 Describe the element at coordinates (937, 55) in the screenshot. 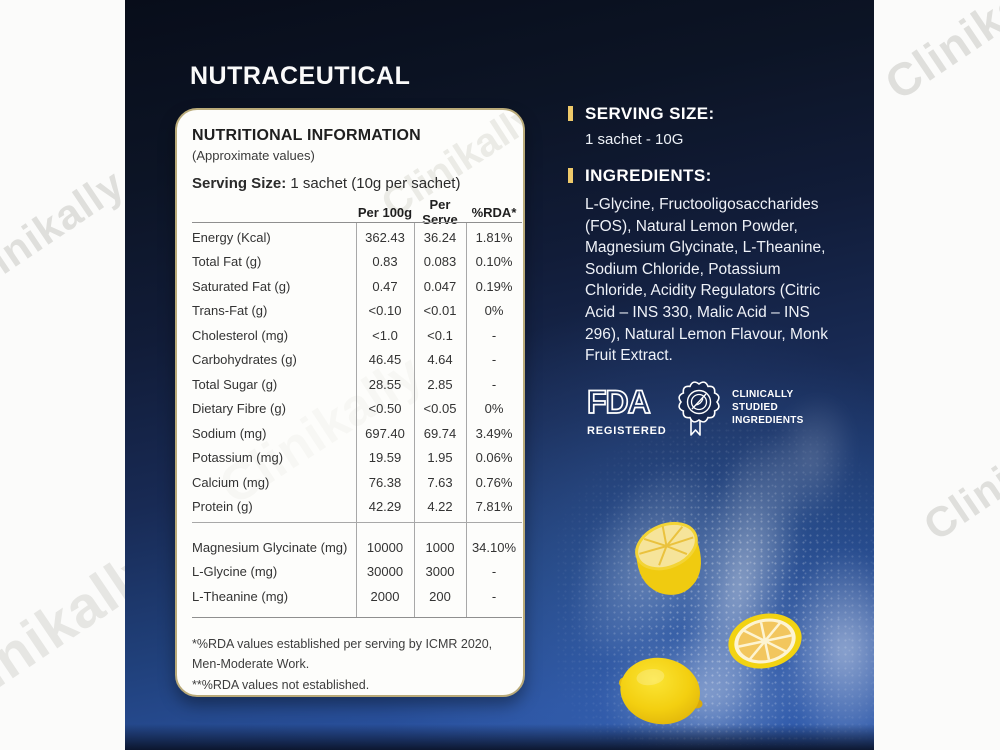

I see `watermark-top-right: Clinikally` at that location.